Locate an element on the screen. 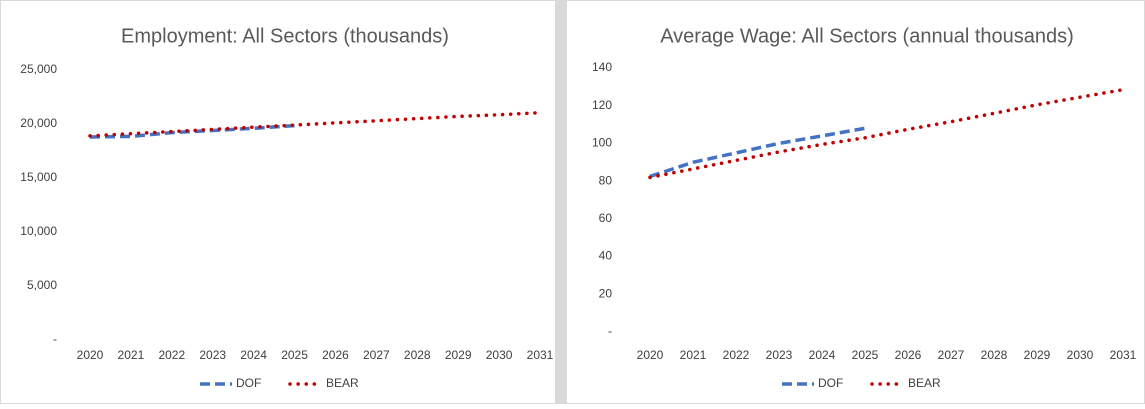 The width and height of the screenshot is (1145, 409). chart-title: Employment: All Sectors (thousands) is located at coordinates (285, 36).